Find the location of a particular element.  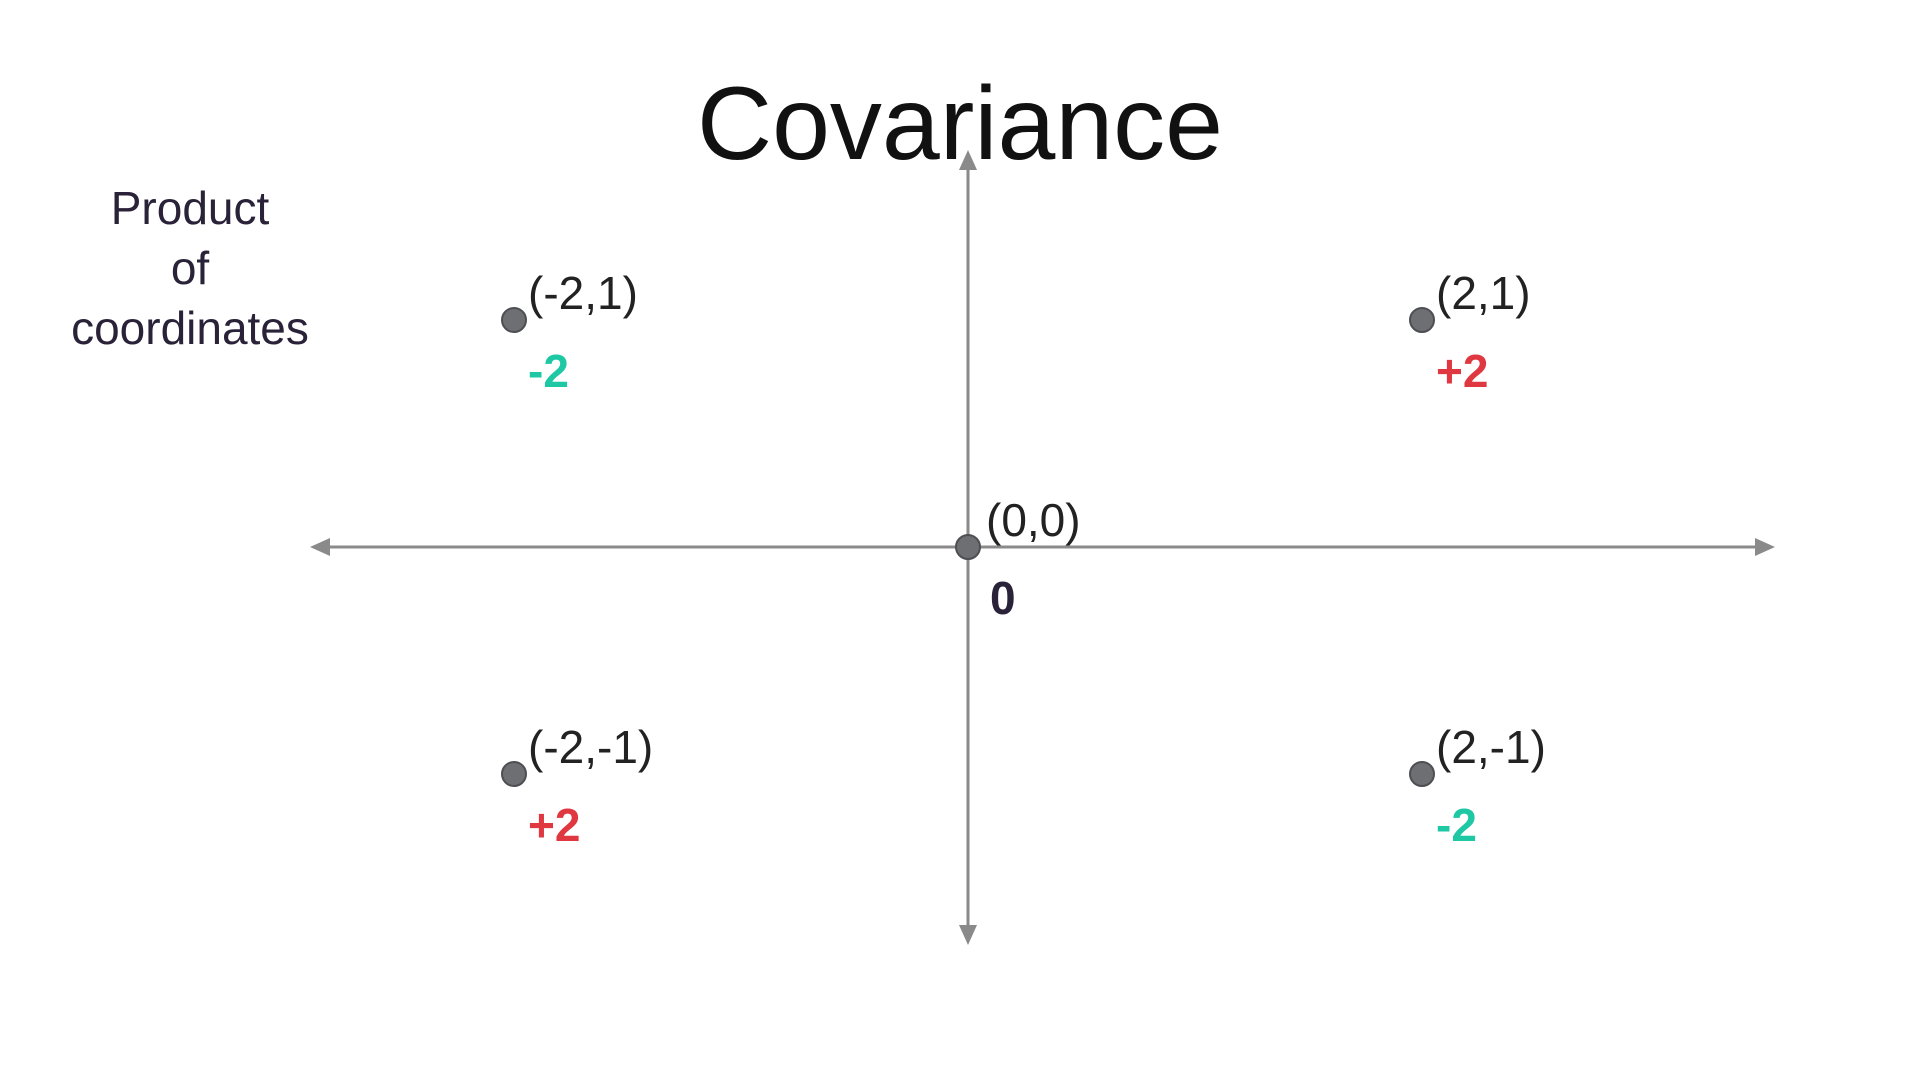

product-label-pt-2-neg1: -2 is located at coordinates (1456, 825).